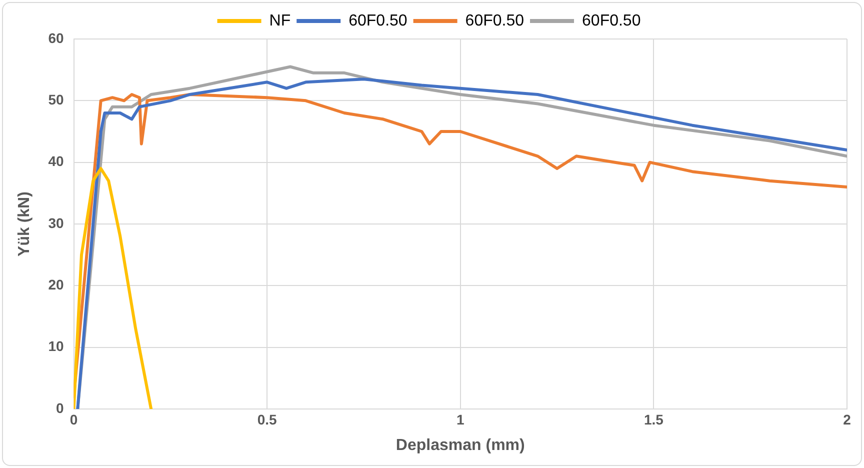  What do you see at coordinates (74, 419) in the screenshot?
I see `x-tick-label: 0` at bounding box center [74, 419].